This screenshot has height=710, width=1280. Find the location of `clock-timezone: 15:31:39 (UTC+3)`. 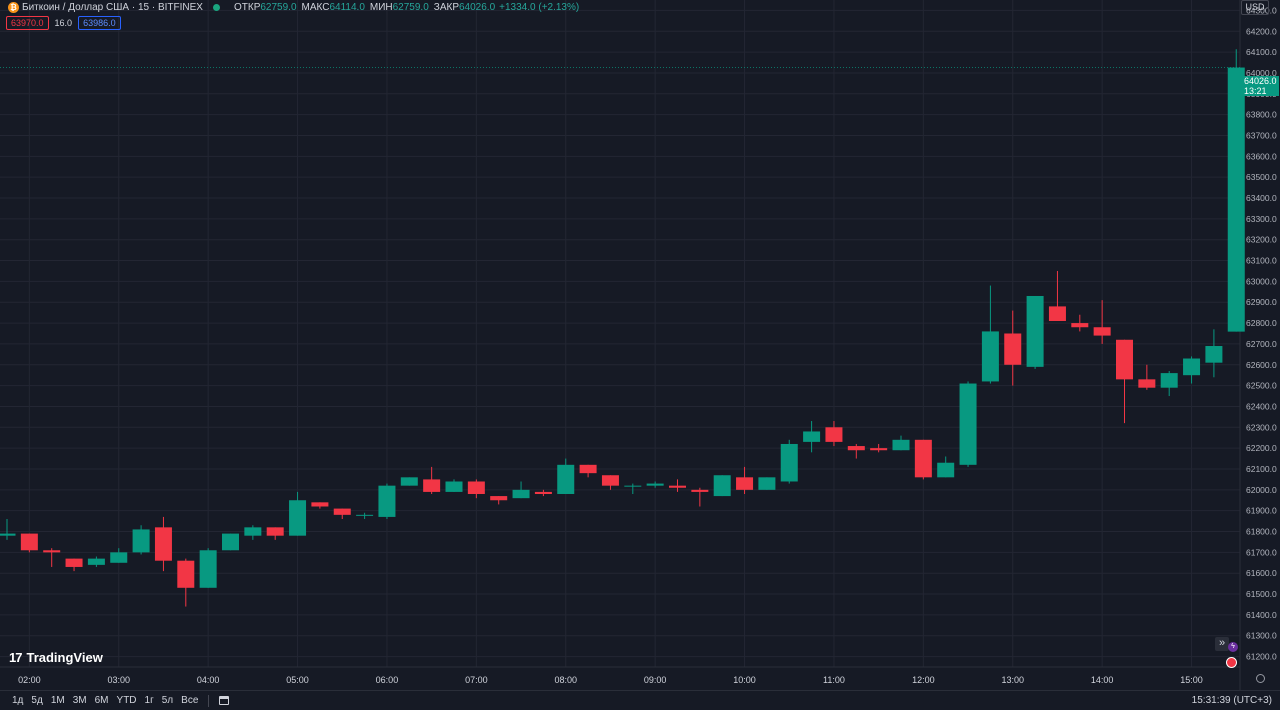

clock-timezone: 15:31:39 (UTC+3) is located at coordinates (1231, 700).